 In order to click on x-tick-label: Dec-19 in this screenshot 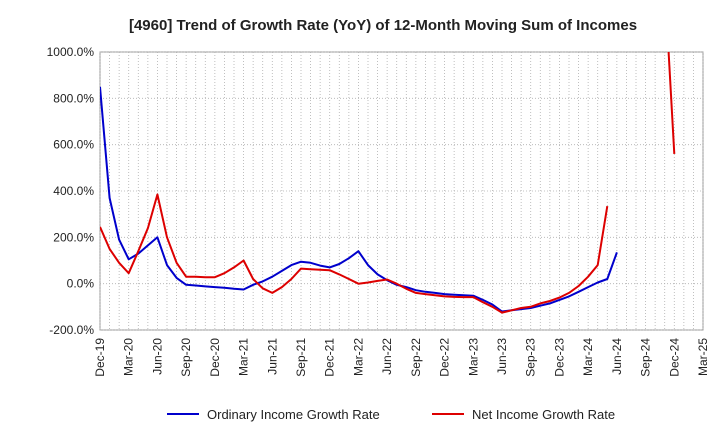, I will do `click(100, 357)`.